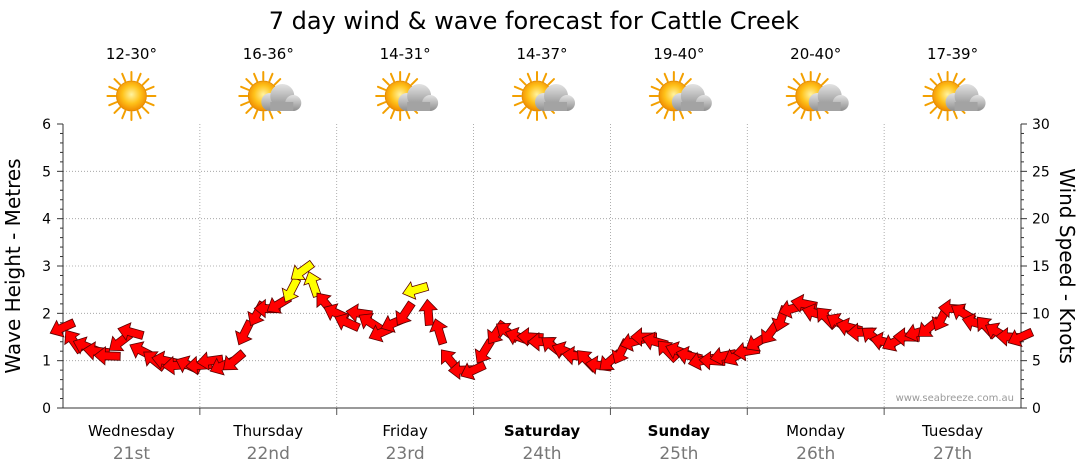 Image resolution: width=1080 pixels, height=475 pixels. What do you see at coordinates (952, 431) in the screenshot?
I see `day-name-label: Tuesday` at bounding box center [952, 431].